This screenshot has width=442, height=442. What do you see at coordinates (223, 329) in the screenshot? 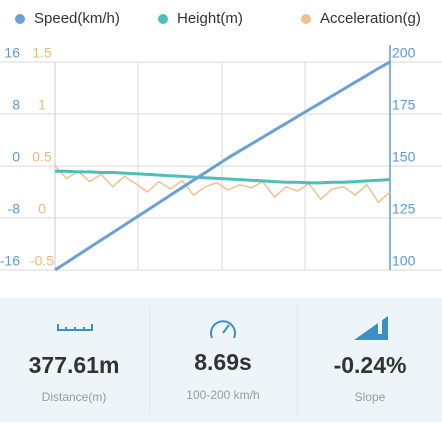
I see `timer-icon` at bounding box center [223, 329].